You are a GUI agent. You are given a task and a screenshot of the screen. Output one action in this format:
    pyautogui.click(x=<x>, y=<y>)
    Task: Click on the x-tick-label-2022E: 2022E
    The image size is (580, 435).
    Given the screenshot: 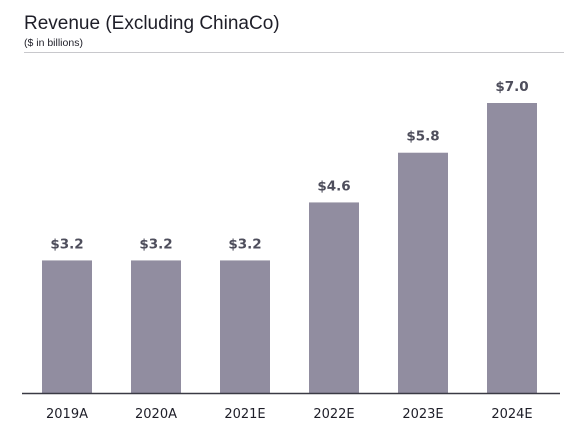 What is the action you would take?
    pyautogui.click(x=333, y=414)
    